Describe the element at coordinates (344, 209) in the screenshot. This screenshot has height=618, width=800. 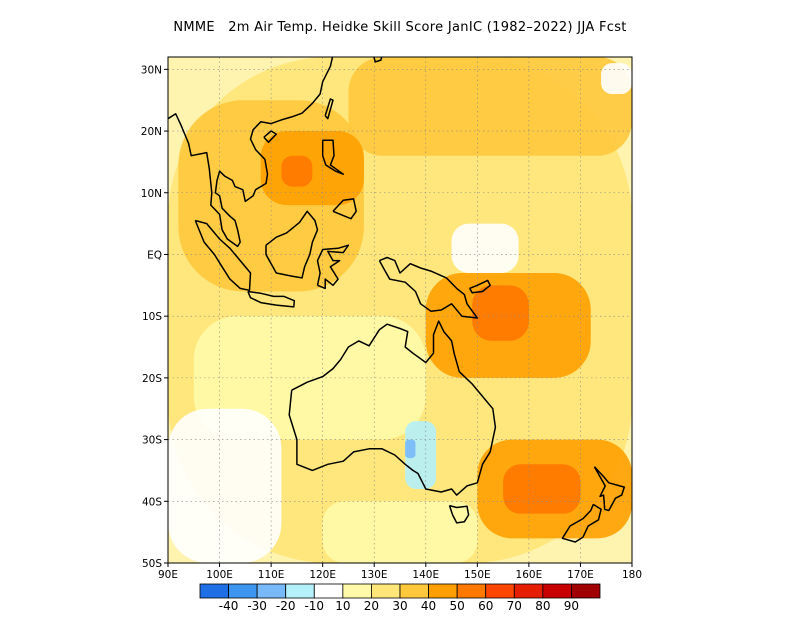
I see `coastline-mindanao` at that location.